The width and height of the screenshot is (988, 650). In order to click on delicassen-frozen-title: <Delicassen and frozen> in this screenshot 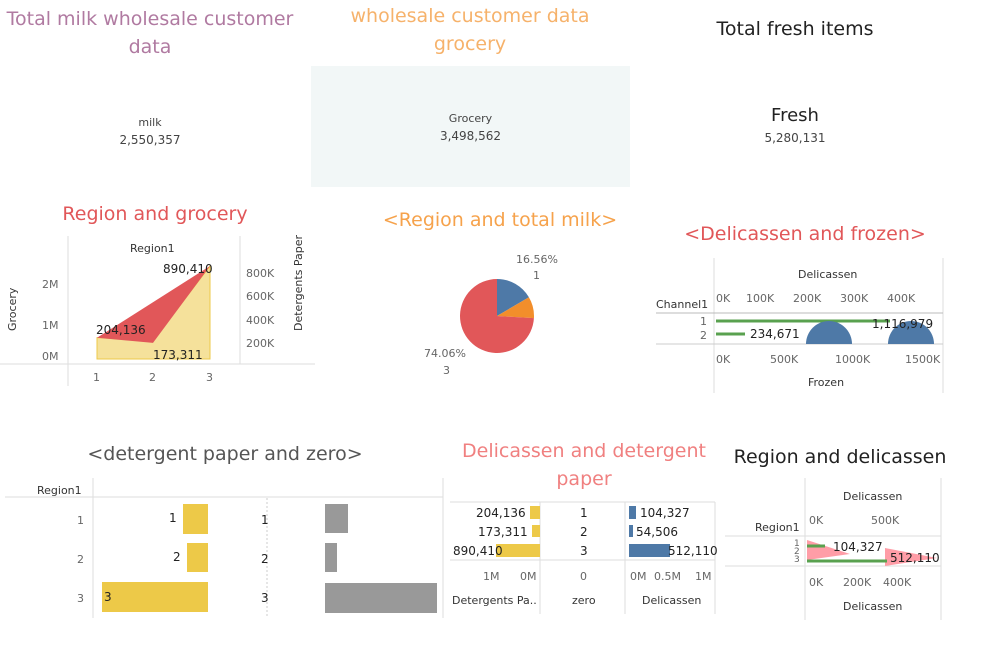, I will do `click(805, 234)`.